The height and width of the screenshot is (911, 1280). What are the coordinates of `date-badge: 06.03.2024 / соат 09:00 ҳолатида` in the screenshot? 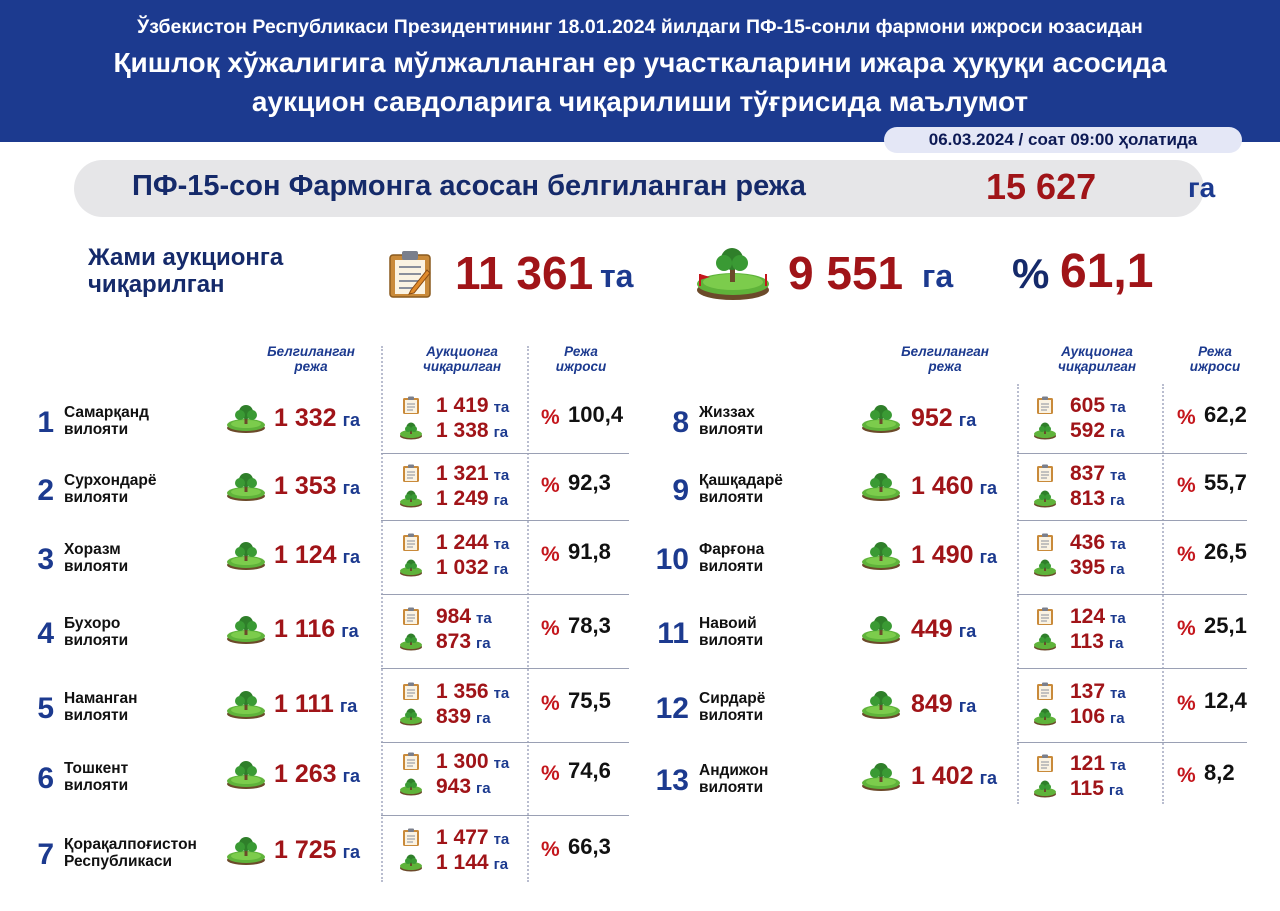 It's located at (1063, 140).